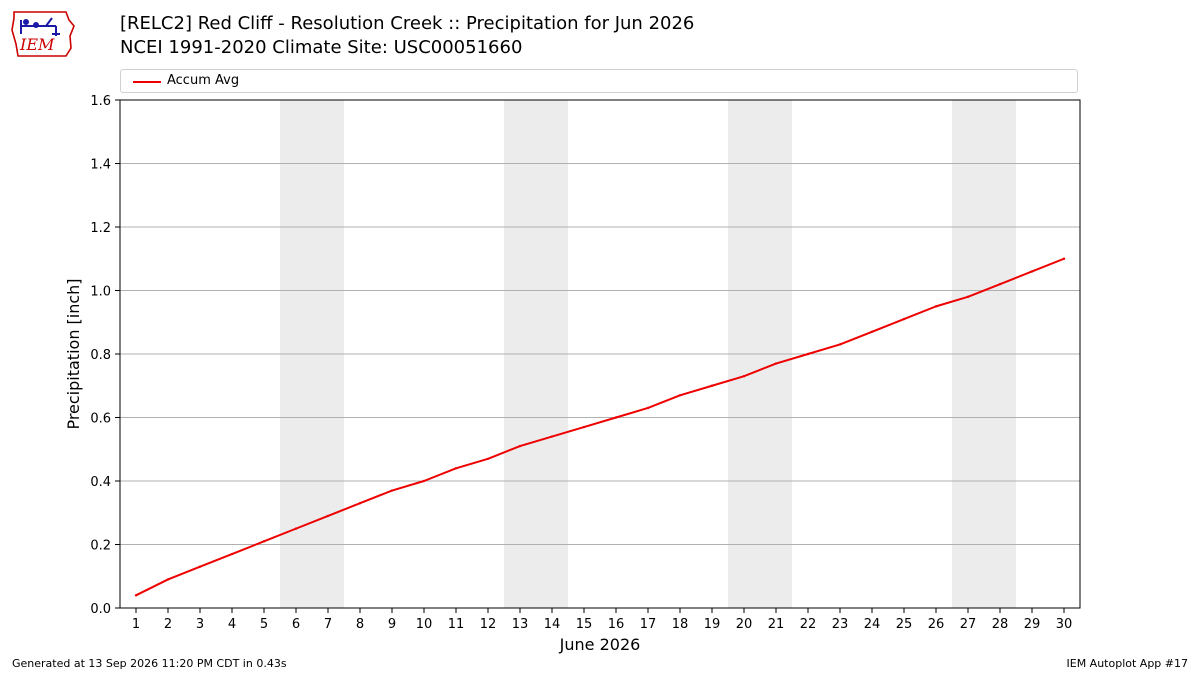 The image size is (1200, 675). I want to click on x-tick-label: 3, so click(200, 624).